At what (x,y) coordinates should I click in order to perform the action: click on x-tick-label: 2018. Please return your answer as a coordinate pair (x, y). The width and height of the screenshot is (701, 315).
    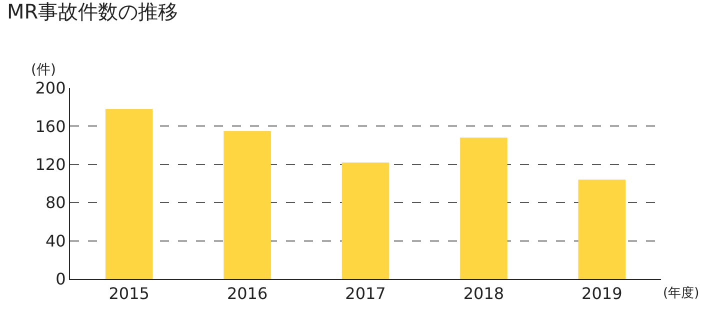
    Looking at the image, I should click on (483, 294).